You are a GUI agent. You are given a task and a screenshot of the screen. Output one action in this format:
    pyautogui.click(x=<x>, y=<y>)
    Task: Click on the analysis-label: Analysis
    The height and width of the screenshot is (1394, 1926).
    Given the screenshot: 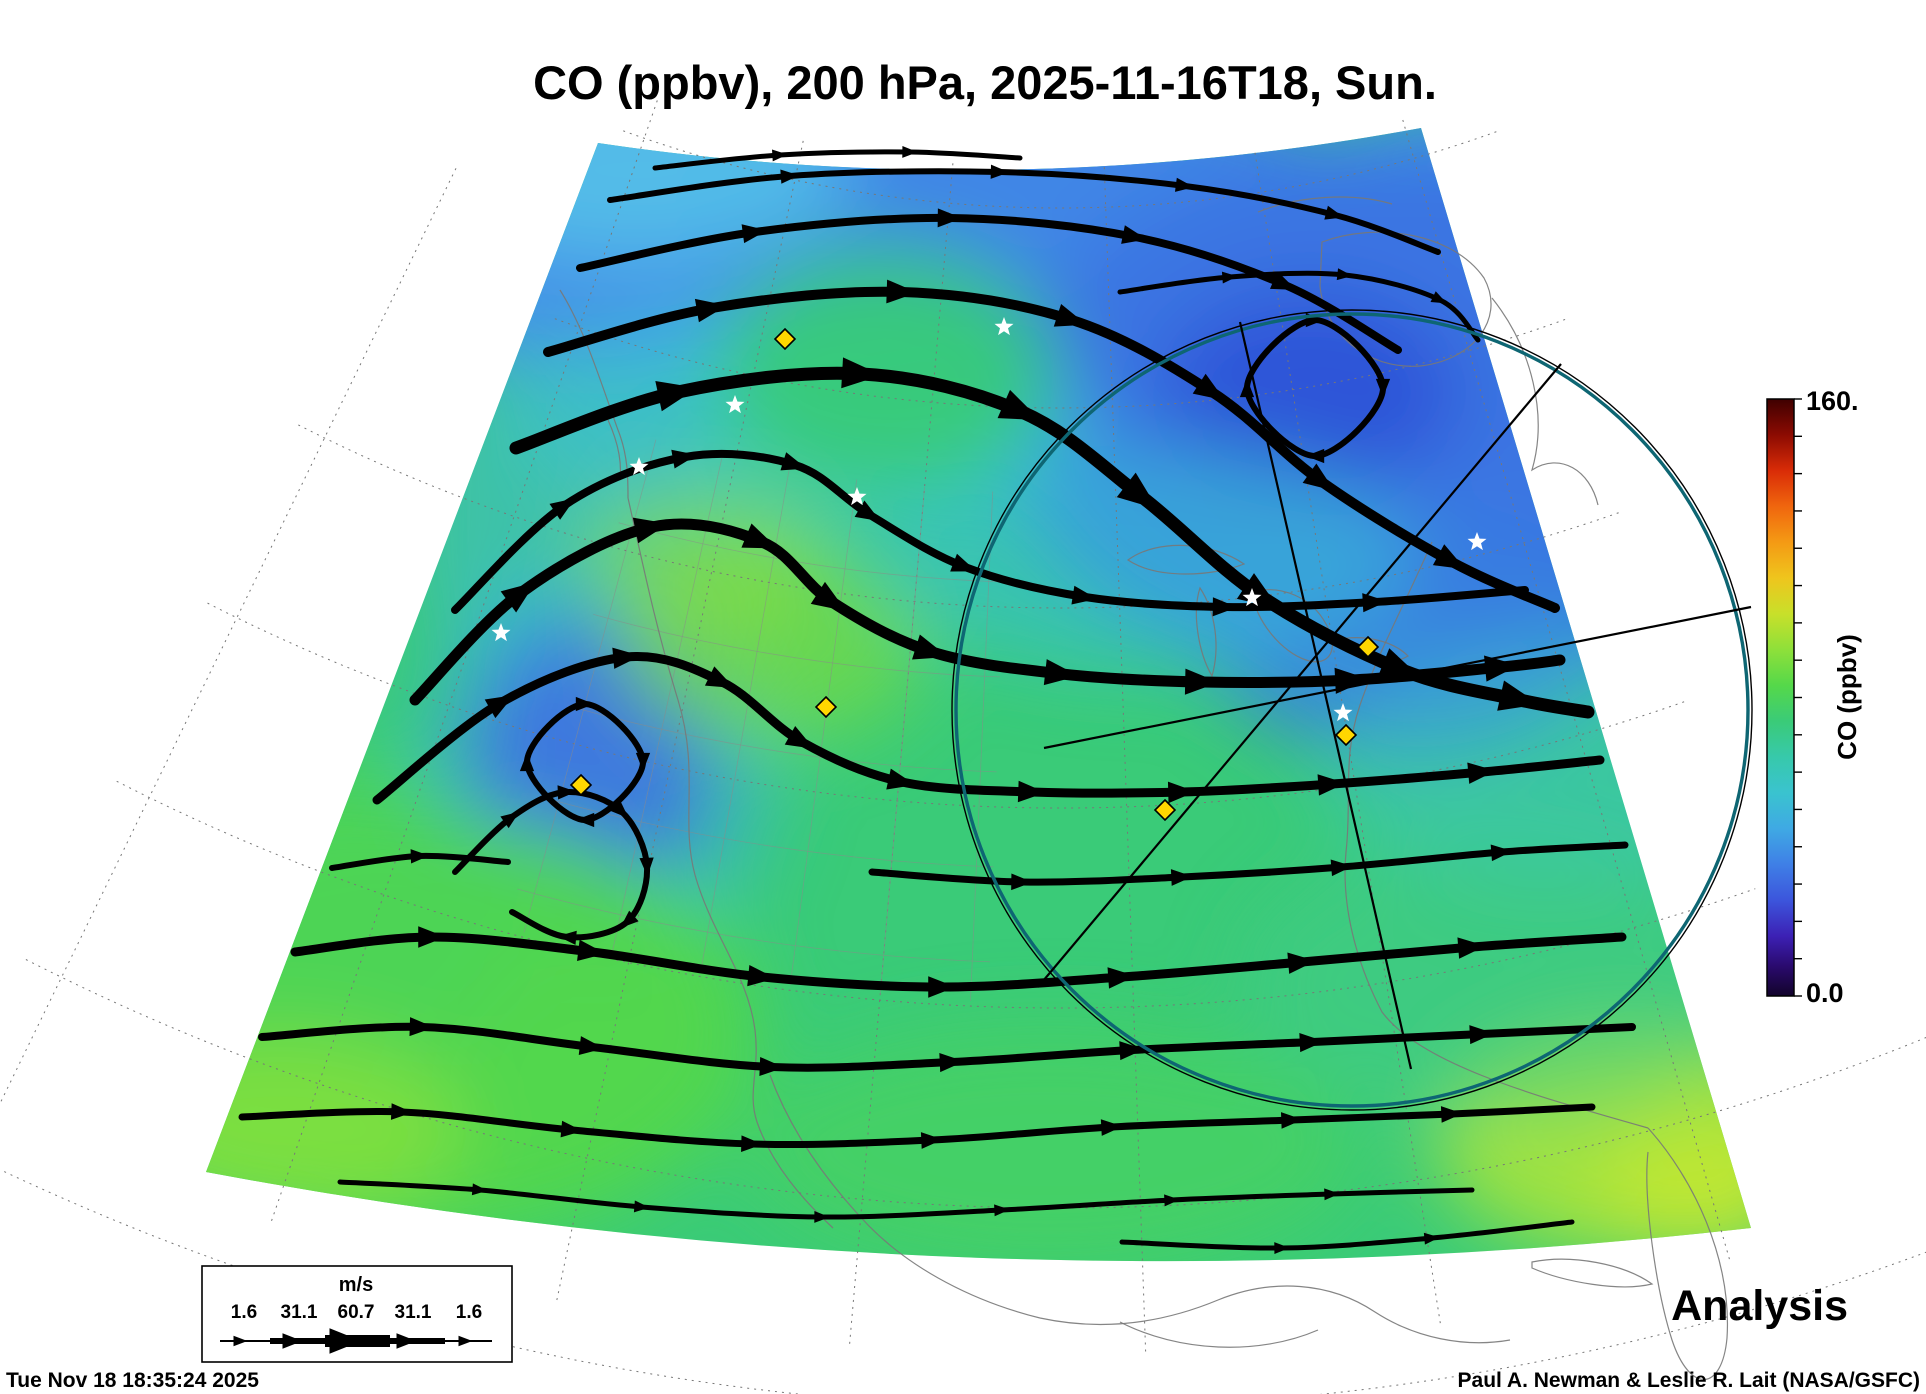 What is the action you would take?
    pyautogui.click(x=1759, y=1306)
    